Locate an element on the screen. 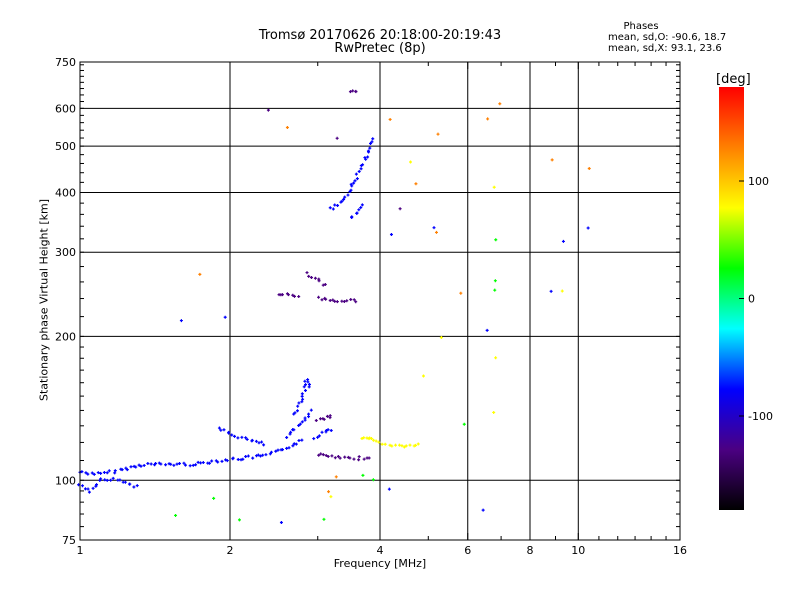 The height and width of the screenshot is (600, 800). y-tick-label: 75 is located at coordinates (69, 540).